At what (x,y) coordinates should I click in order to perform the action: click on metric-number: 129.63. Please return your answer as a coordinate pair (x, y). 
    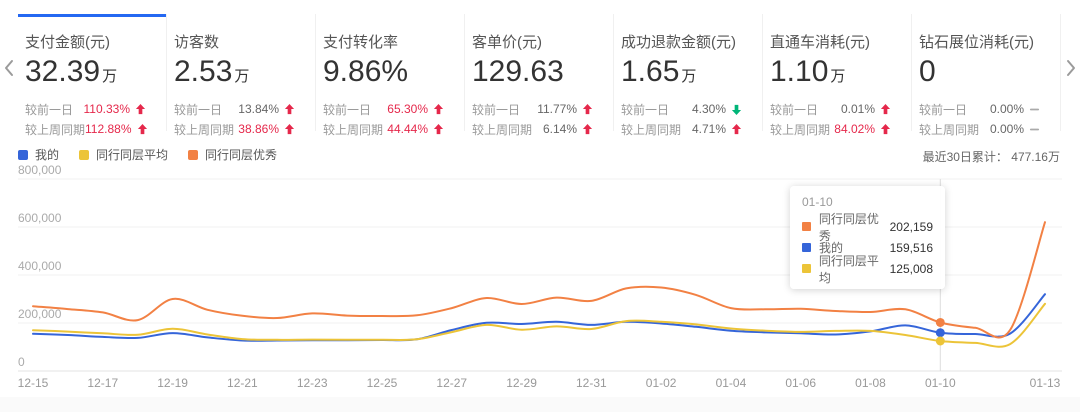
    Looking at the image, I should click on (518, 71).